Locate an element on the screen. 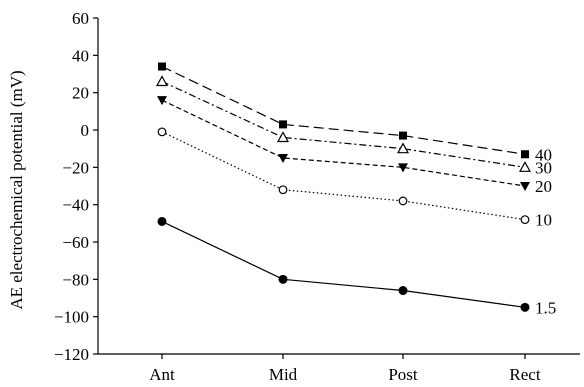 The image size is (584, 387). y-tick-label: −80 is located at coordinates (75, 279).